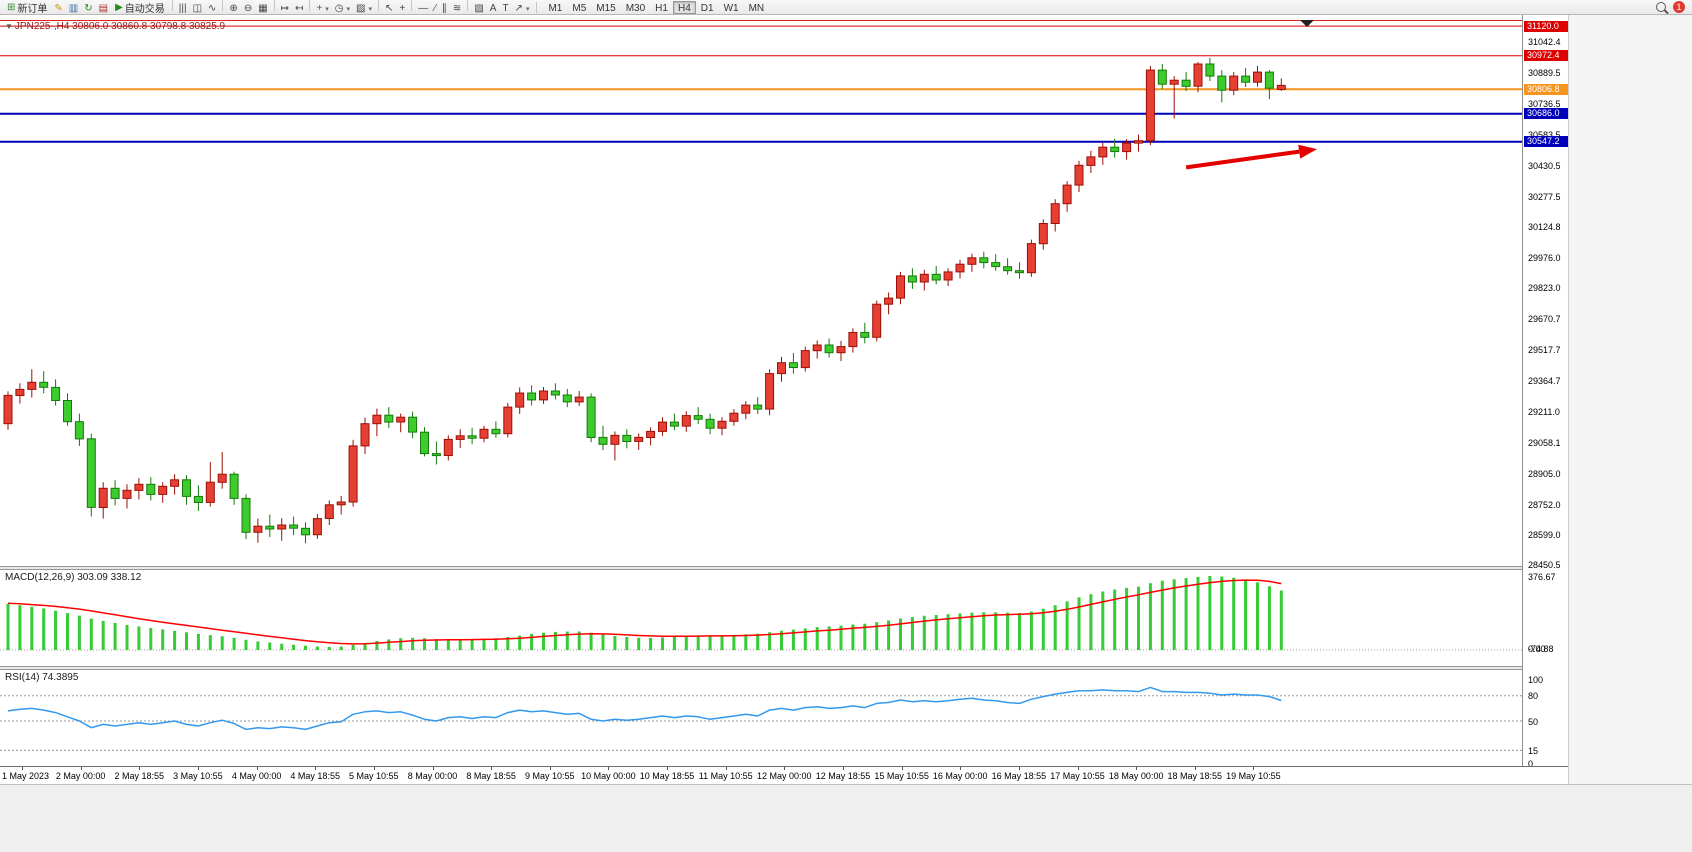 This screenshot has height=852, width=1692. What do you see at coordinates (444, 8) in the screenshot?
I see `channel-button: ∥` at bounding box center [444, 8].